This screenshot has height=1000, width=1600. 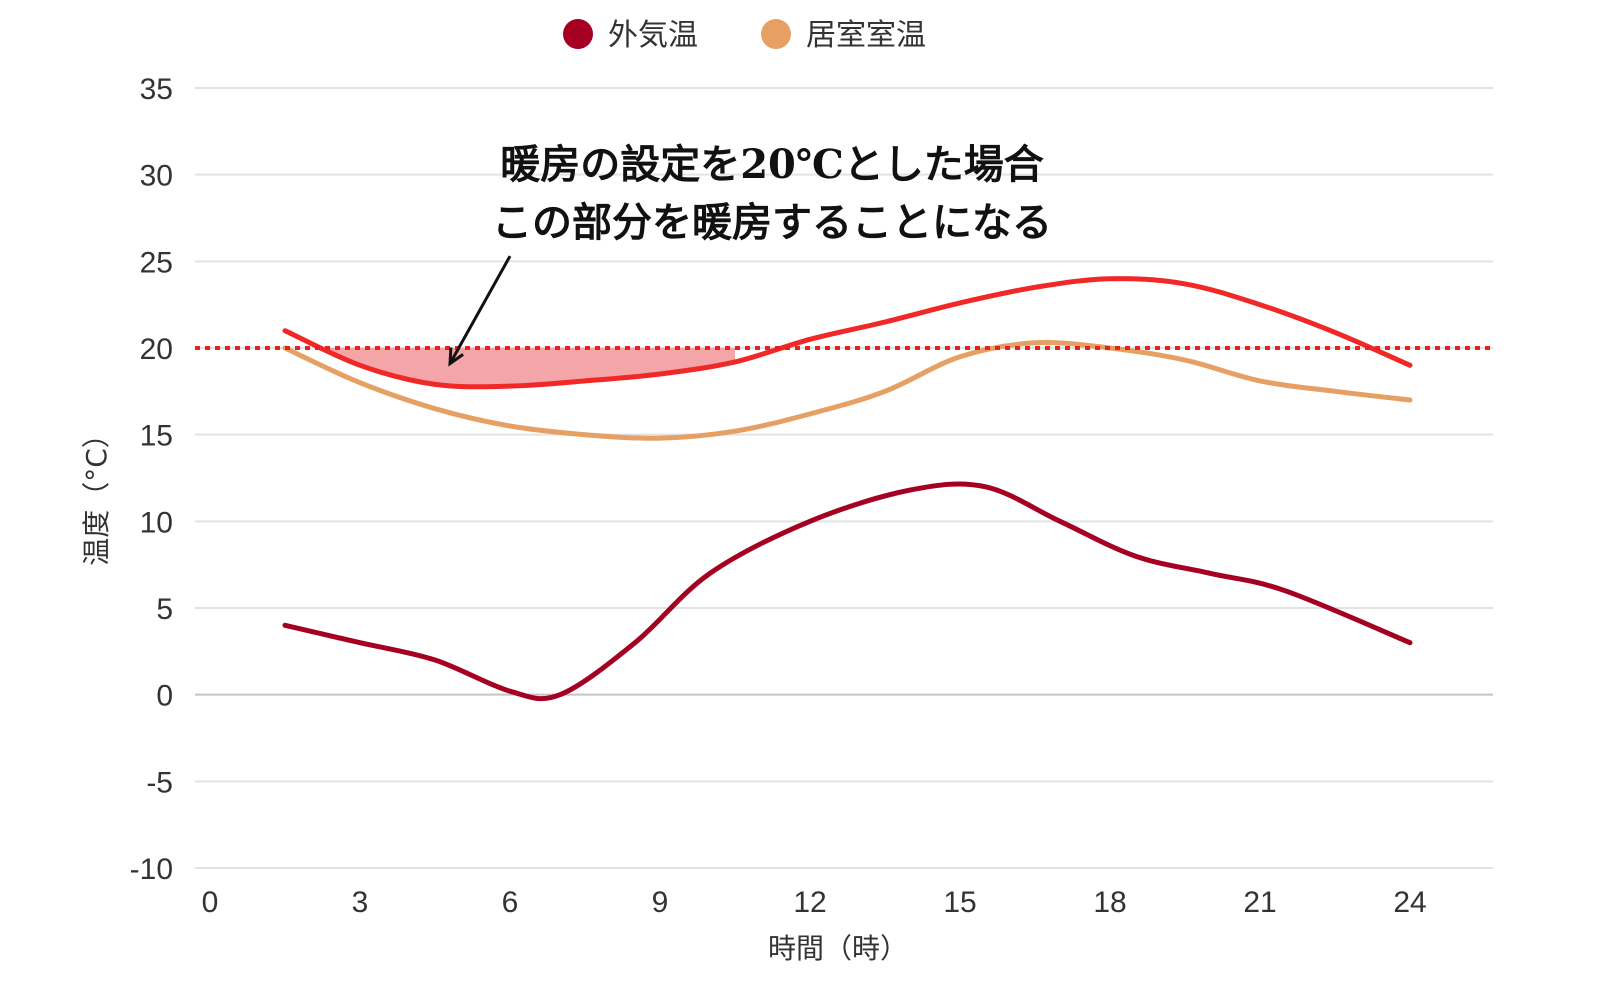 What do you see at coordinates (772, 222) in the screenshot?
I see `annotation-line-2: この部分を暖房することになる` at bounding box center [772, 222].